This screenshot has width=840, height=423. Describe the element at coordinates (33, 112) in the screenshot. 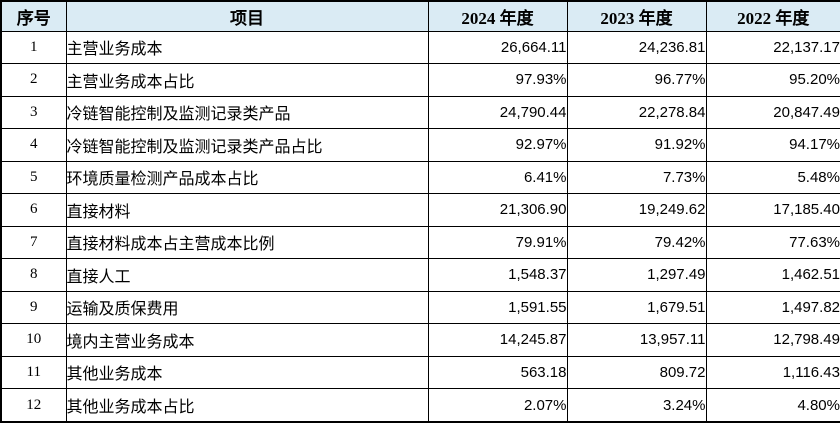

I see `row-number-cell: 3` at that location.